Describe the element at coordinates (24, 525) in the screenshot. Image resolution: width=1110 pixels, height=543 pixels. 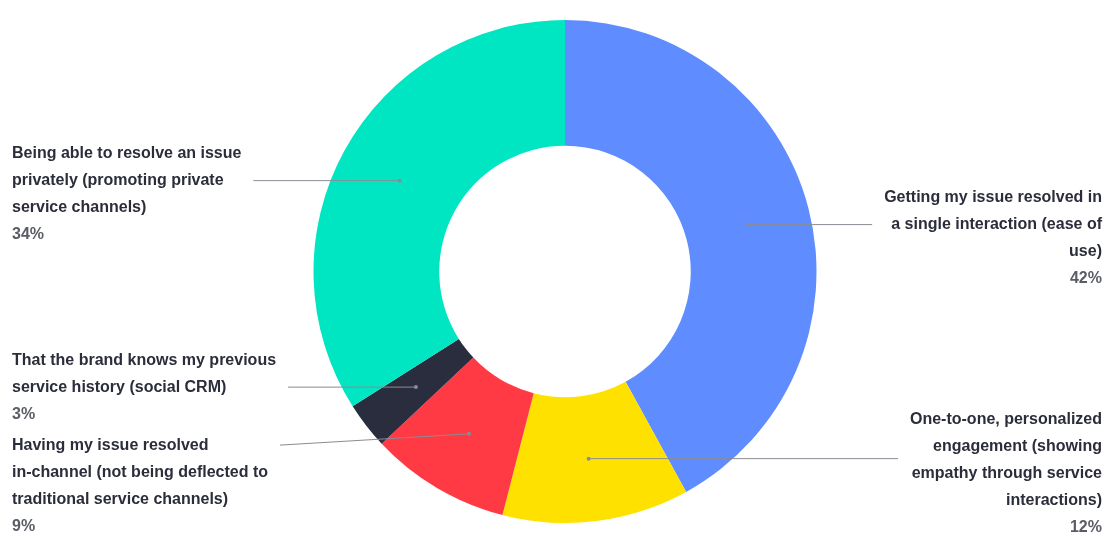
I see `data-label: 9%` at that location.